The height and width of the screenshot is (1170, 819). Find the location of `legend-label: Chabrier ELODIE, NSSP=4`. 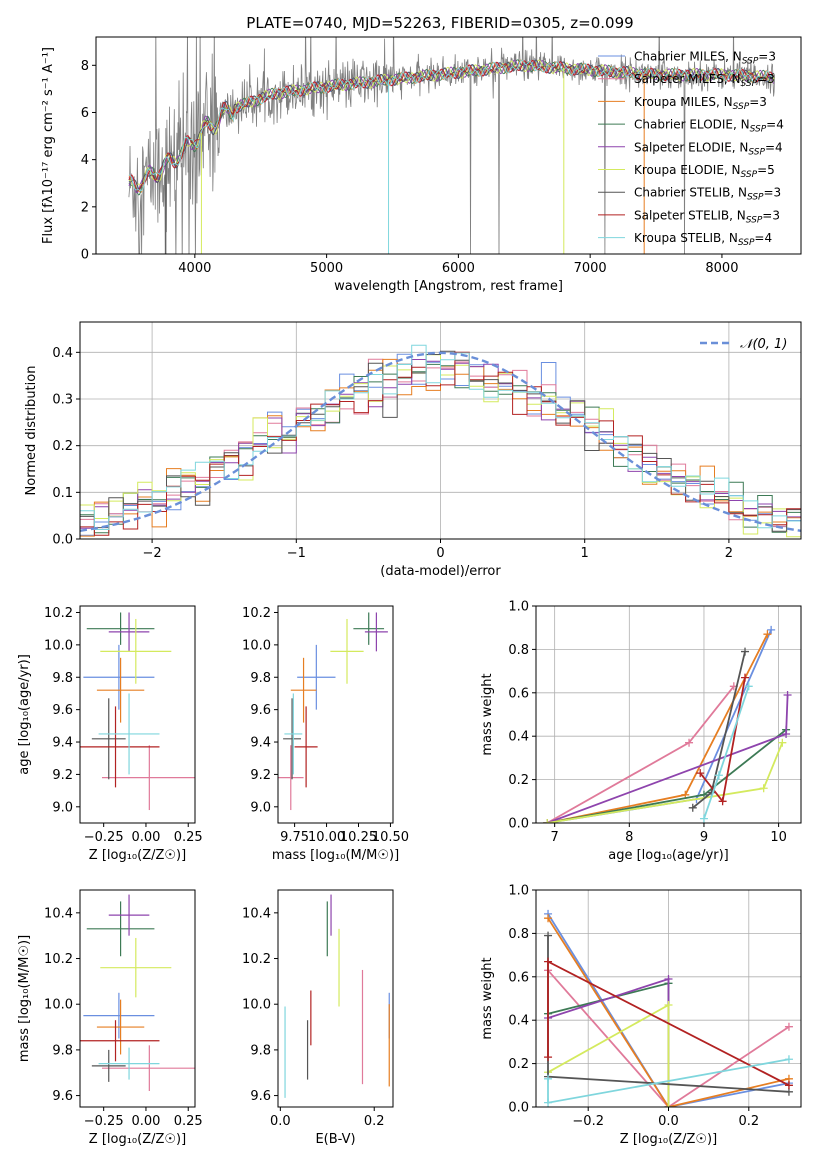

legend-label: Chabrier ELODIE, NSSP=4 is located at coordinates (709, 126).